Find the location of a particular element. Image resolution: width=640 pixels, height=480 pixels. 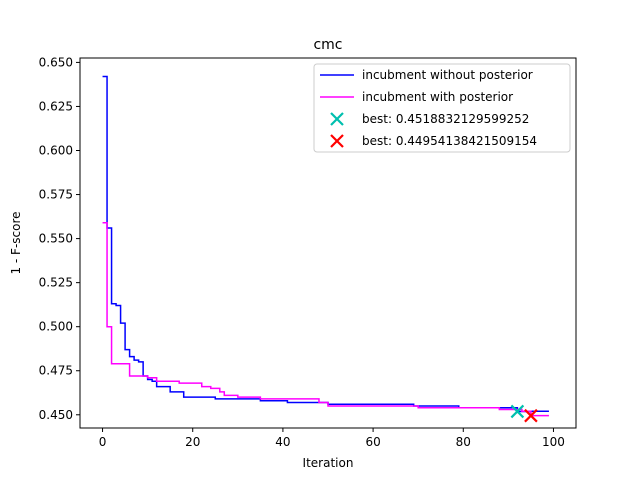

legend-marker-label-1: best: 0.4518832129599252 is located at coordinates (445, 119).